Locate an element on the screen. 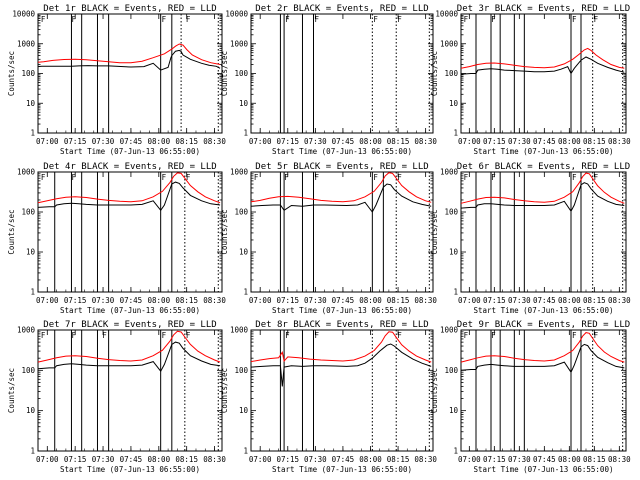 This screenshot has width=640, height=480. panel-title: Det 9r BLACK = Events, RED = LLD is located at coordinates (543, 325).